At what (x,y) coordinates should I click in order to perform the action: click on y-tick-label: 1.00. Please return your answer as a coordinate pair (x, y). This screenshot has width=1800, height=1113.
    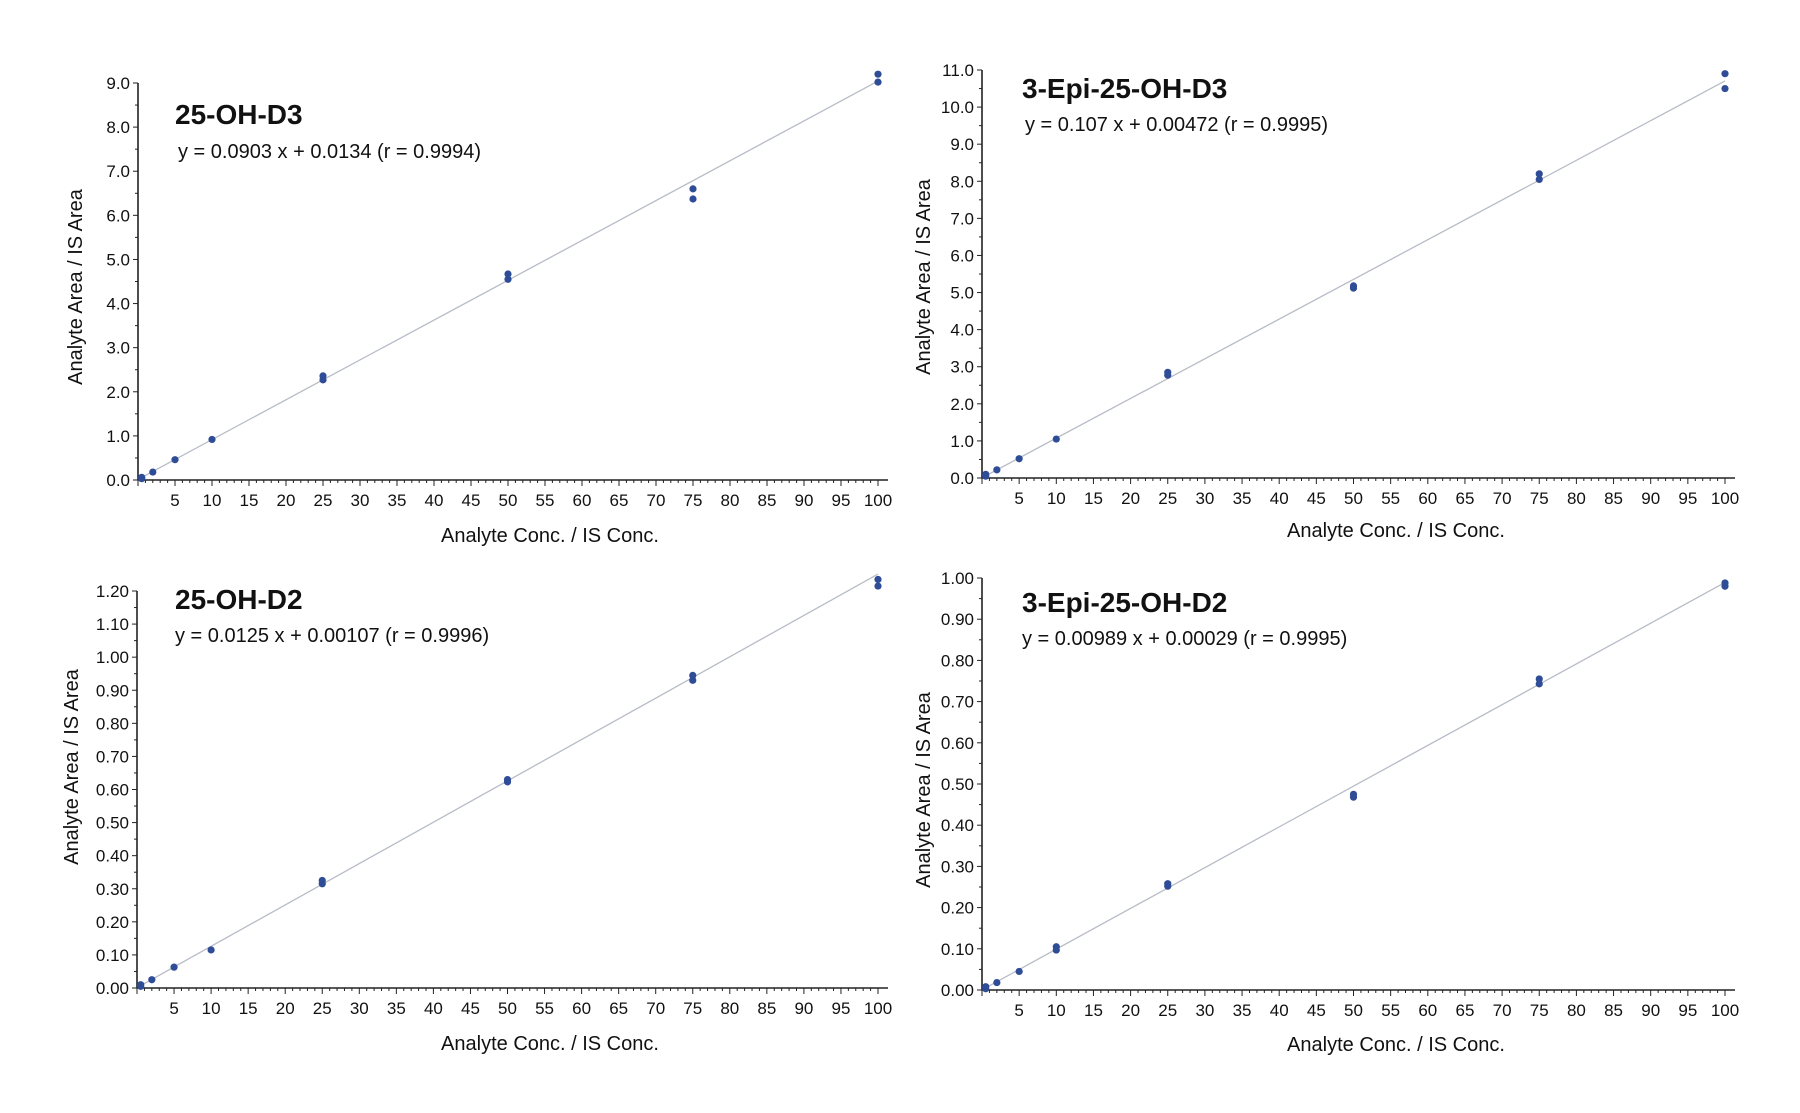
    Looking at the image, I should click on (112, 657).